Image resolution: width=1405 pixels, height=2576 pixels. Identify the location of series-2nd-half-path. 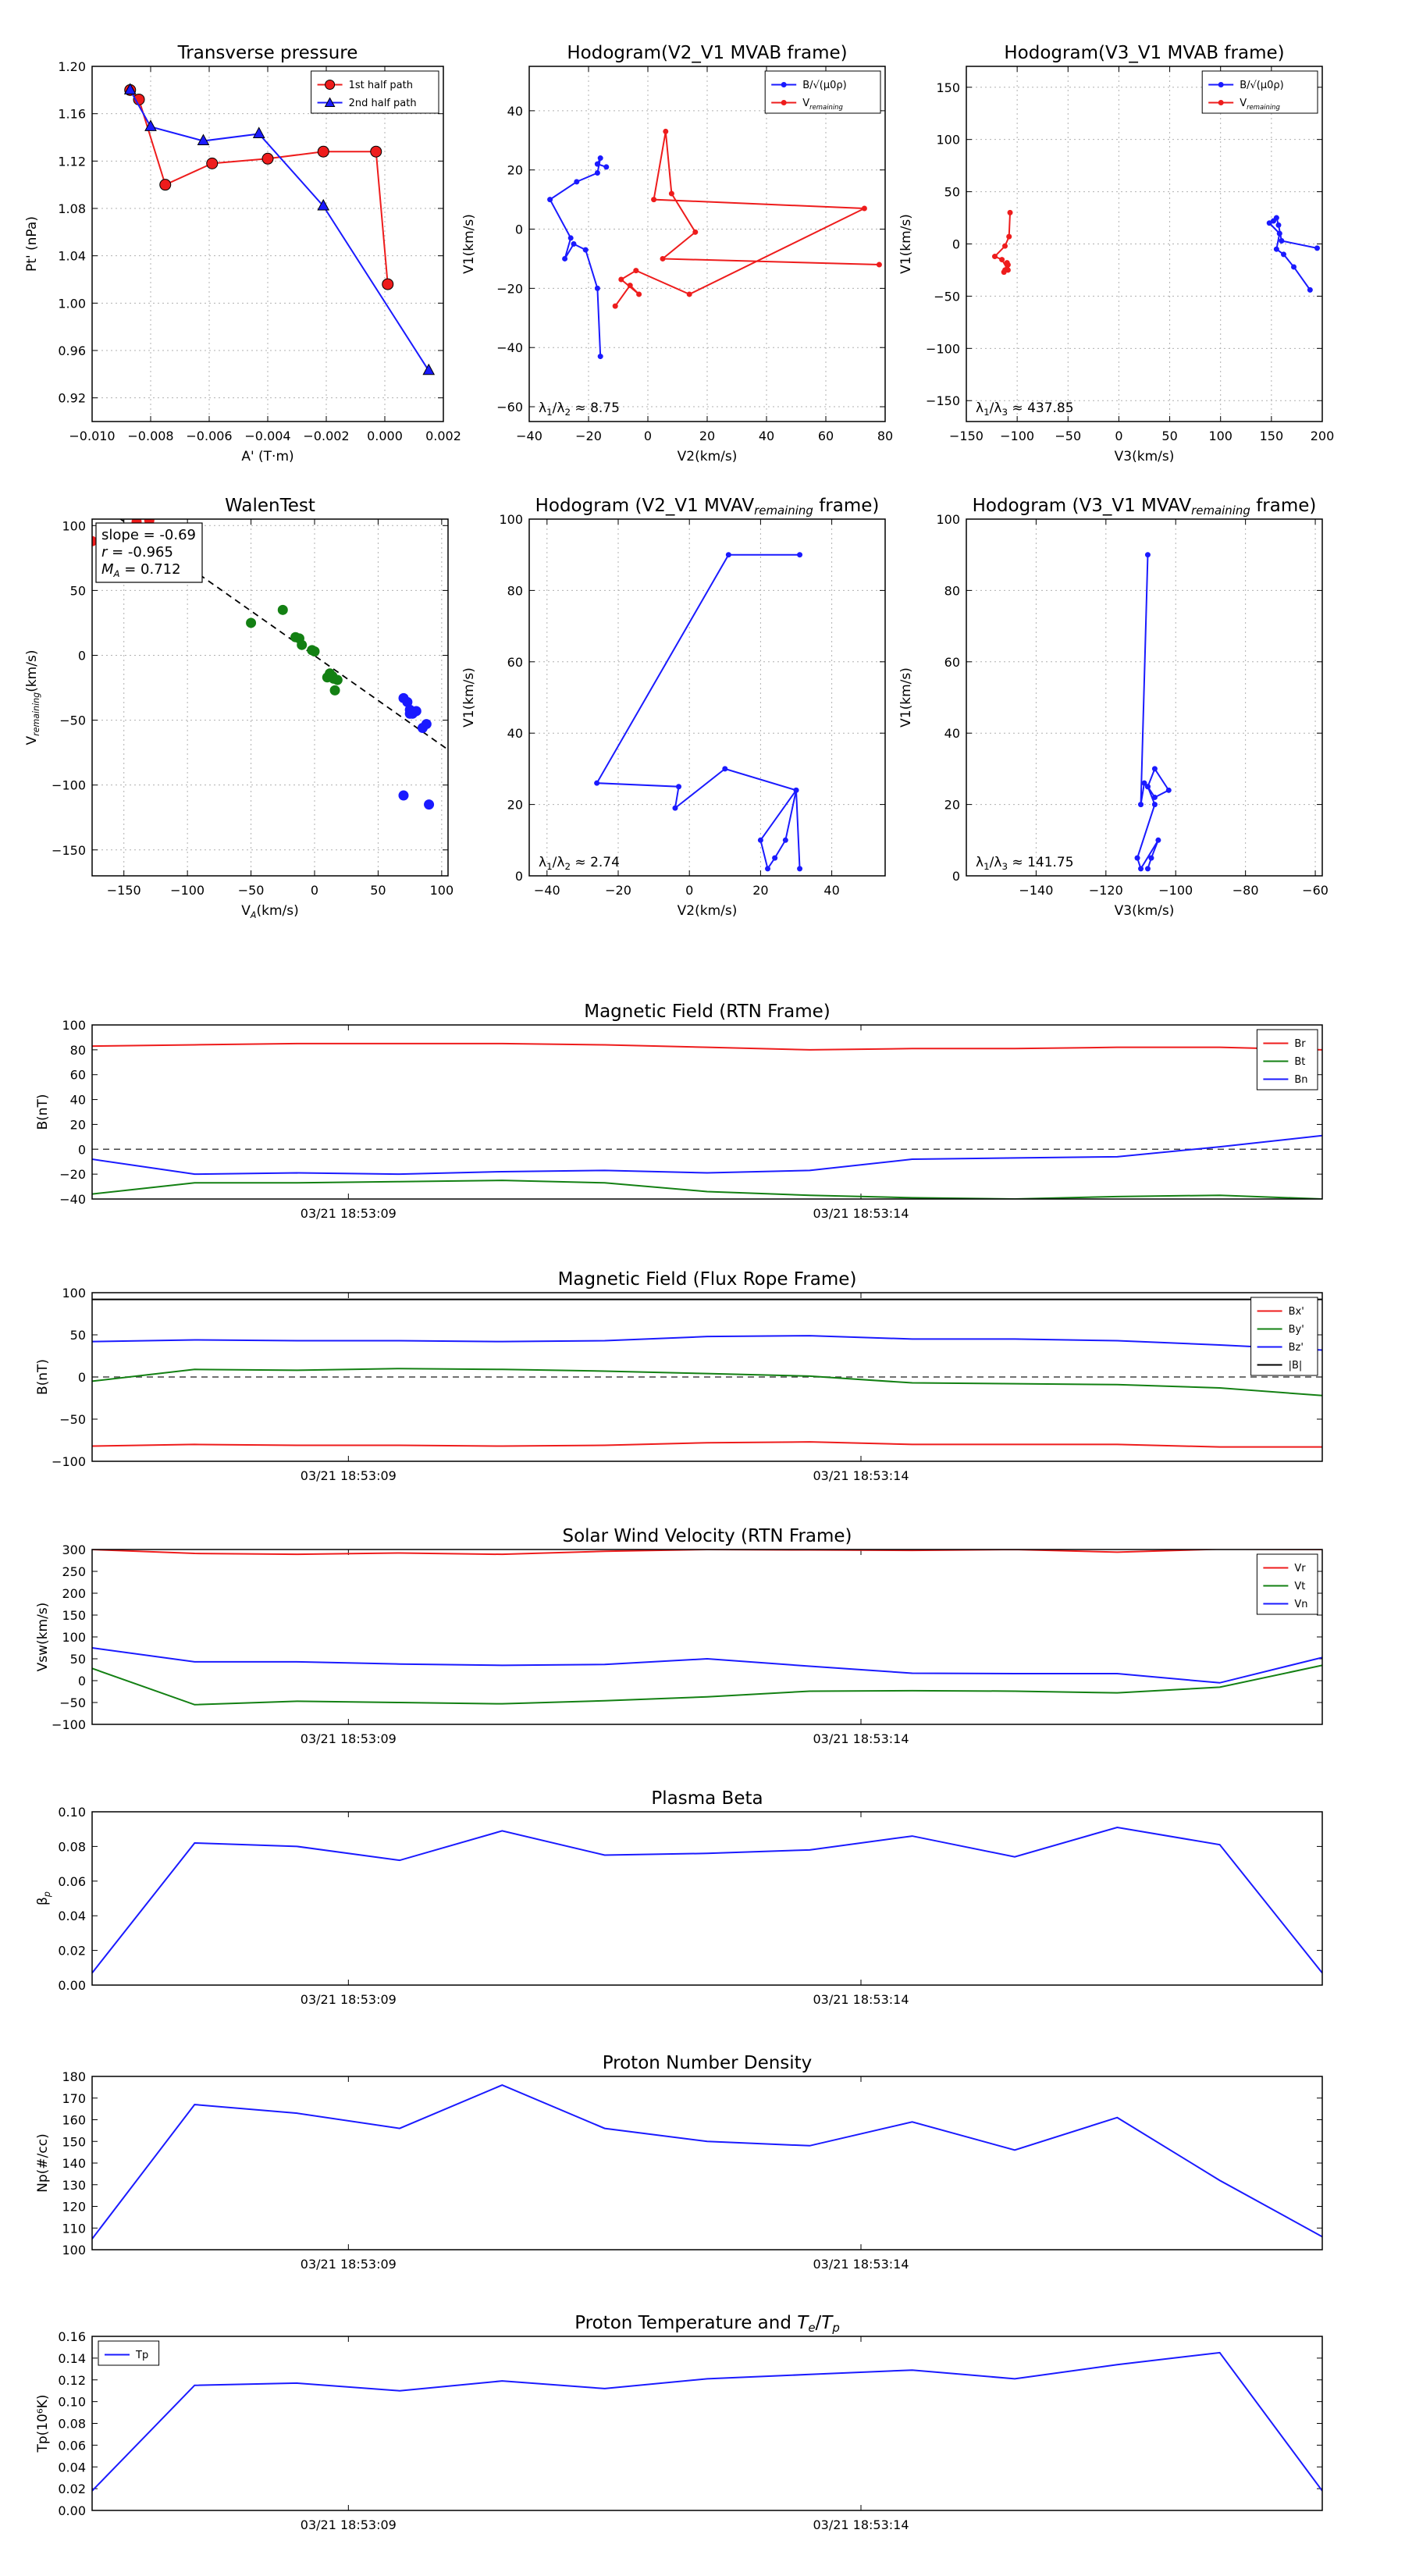
(279, 229).